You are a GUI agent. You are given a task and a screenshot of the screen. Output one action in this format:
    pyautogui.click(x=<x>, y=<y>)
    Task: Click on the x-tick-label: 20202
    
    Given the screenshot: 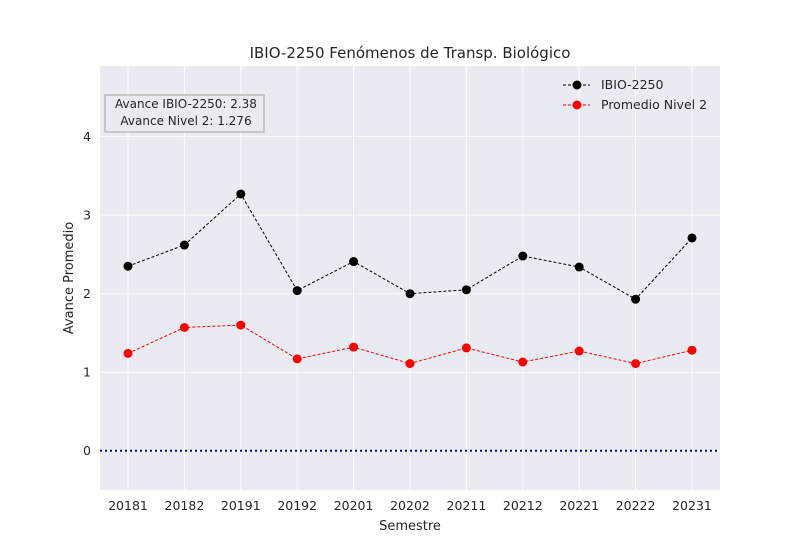 What is the action you would take?
    pyautogui.click(x=410, y=505)
    